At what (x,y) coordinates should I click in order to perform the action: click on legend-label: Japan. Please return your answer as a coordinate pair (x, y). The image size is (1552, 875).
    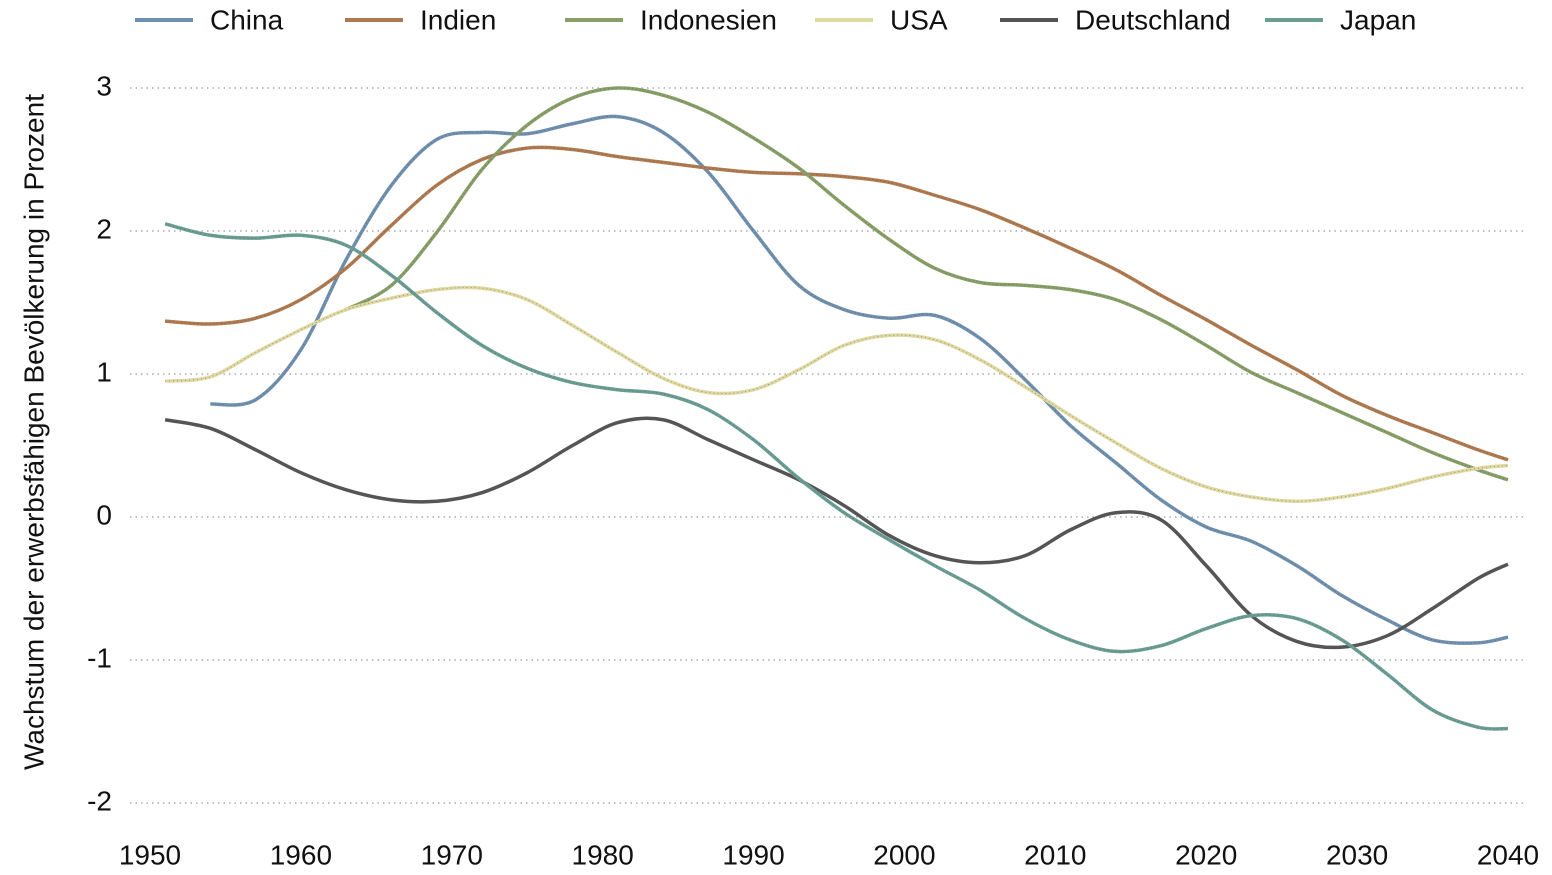
    Looking at the image, I should click on (1378, 19).